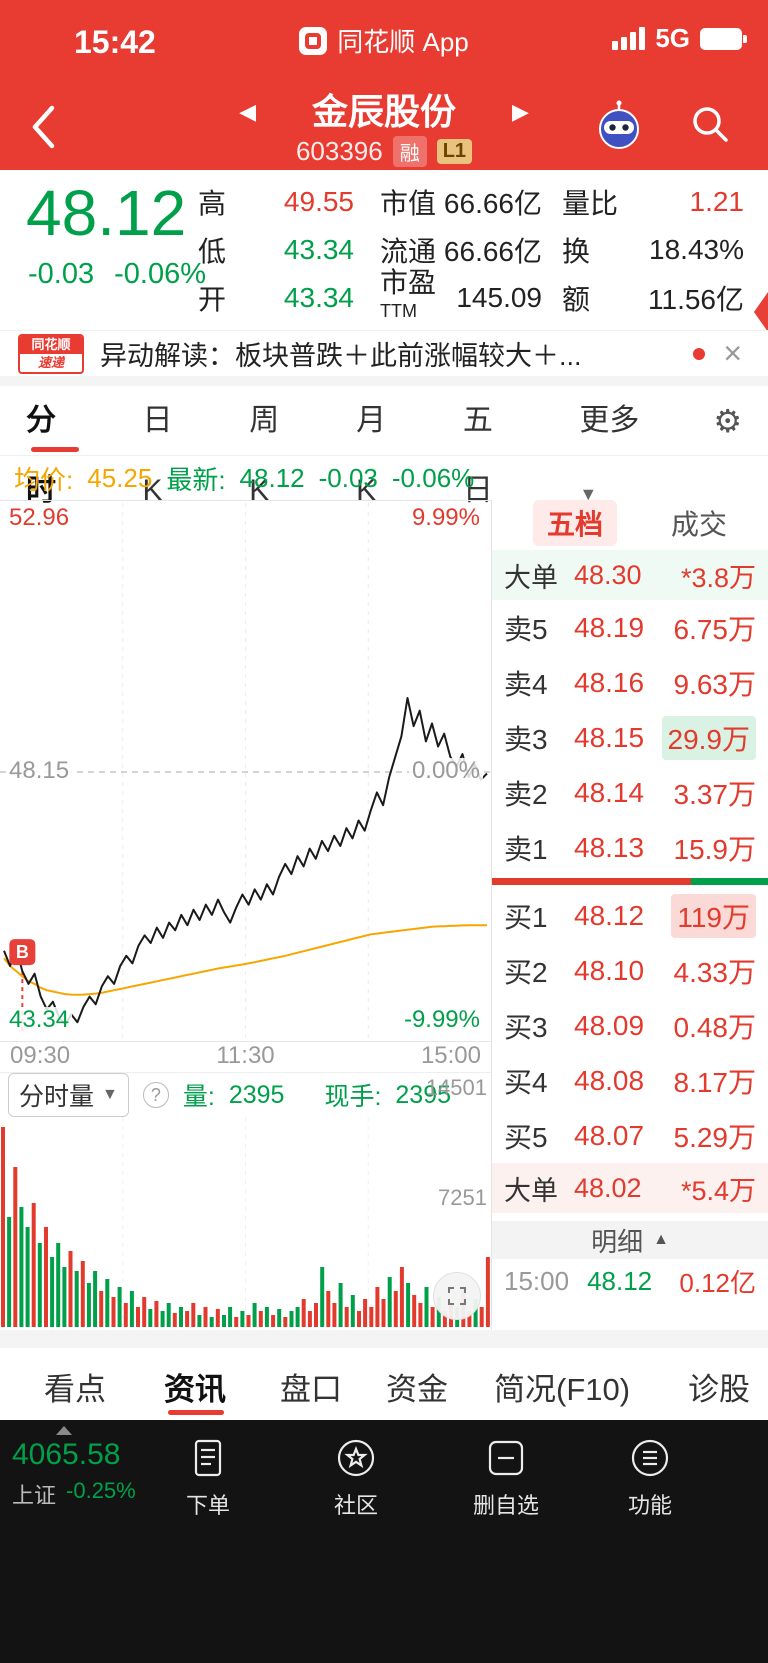 The width and height of the screenshot is (768, 1663). What do you see at coordinates (672, 38) in the screenshot?
I see `network-type: 5G` at bounding box center [672, 38].